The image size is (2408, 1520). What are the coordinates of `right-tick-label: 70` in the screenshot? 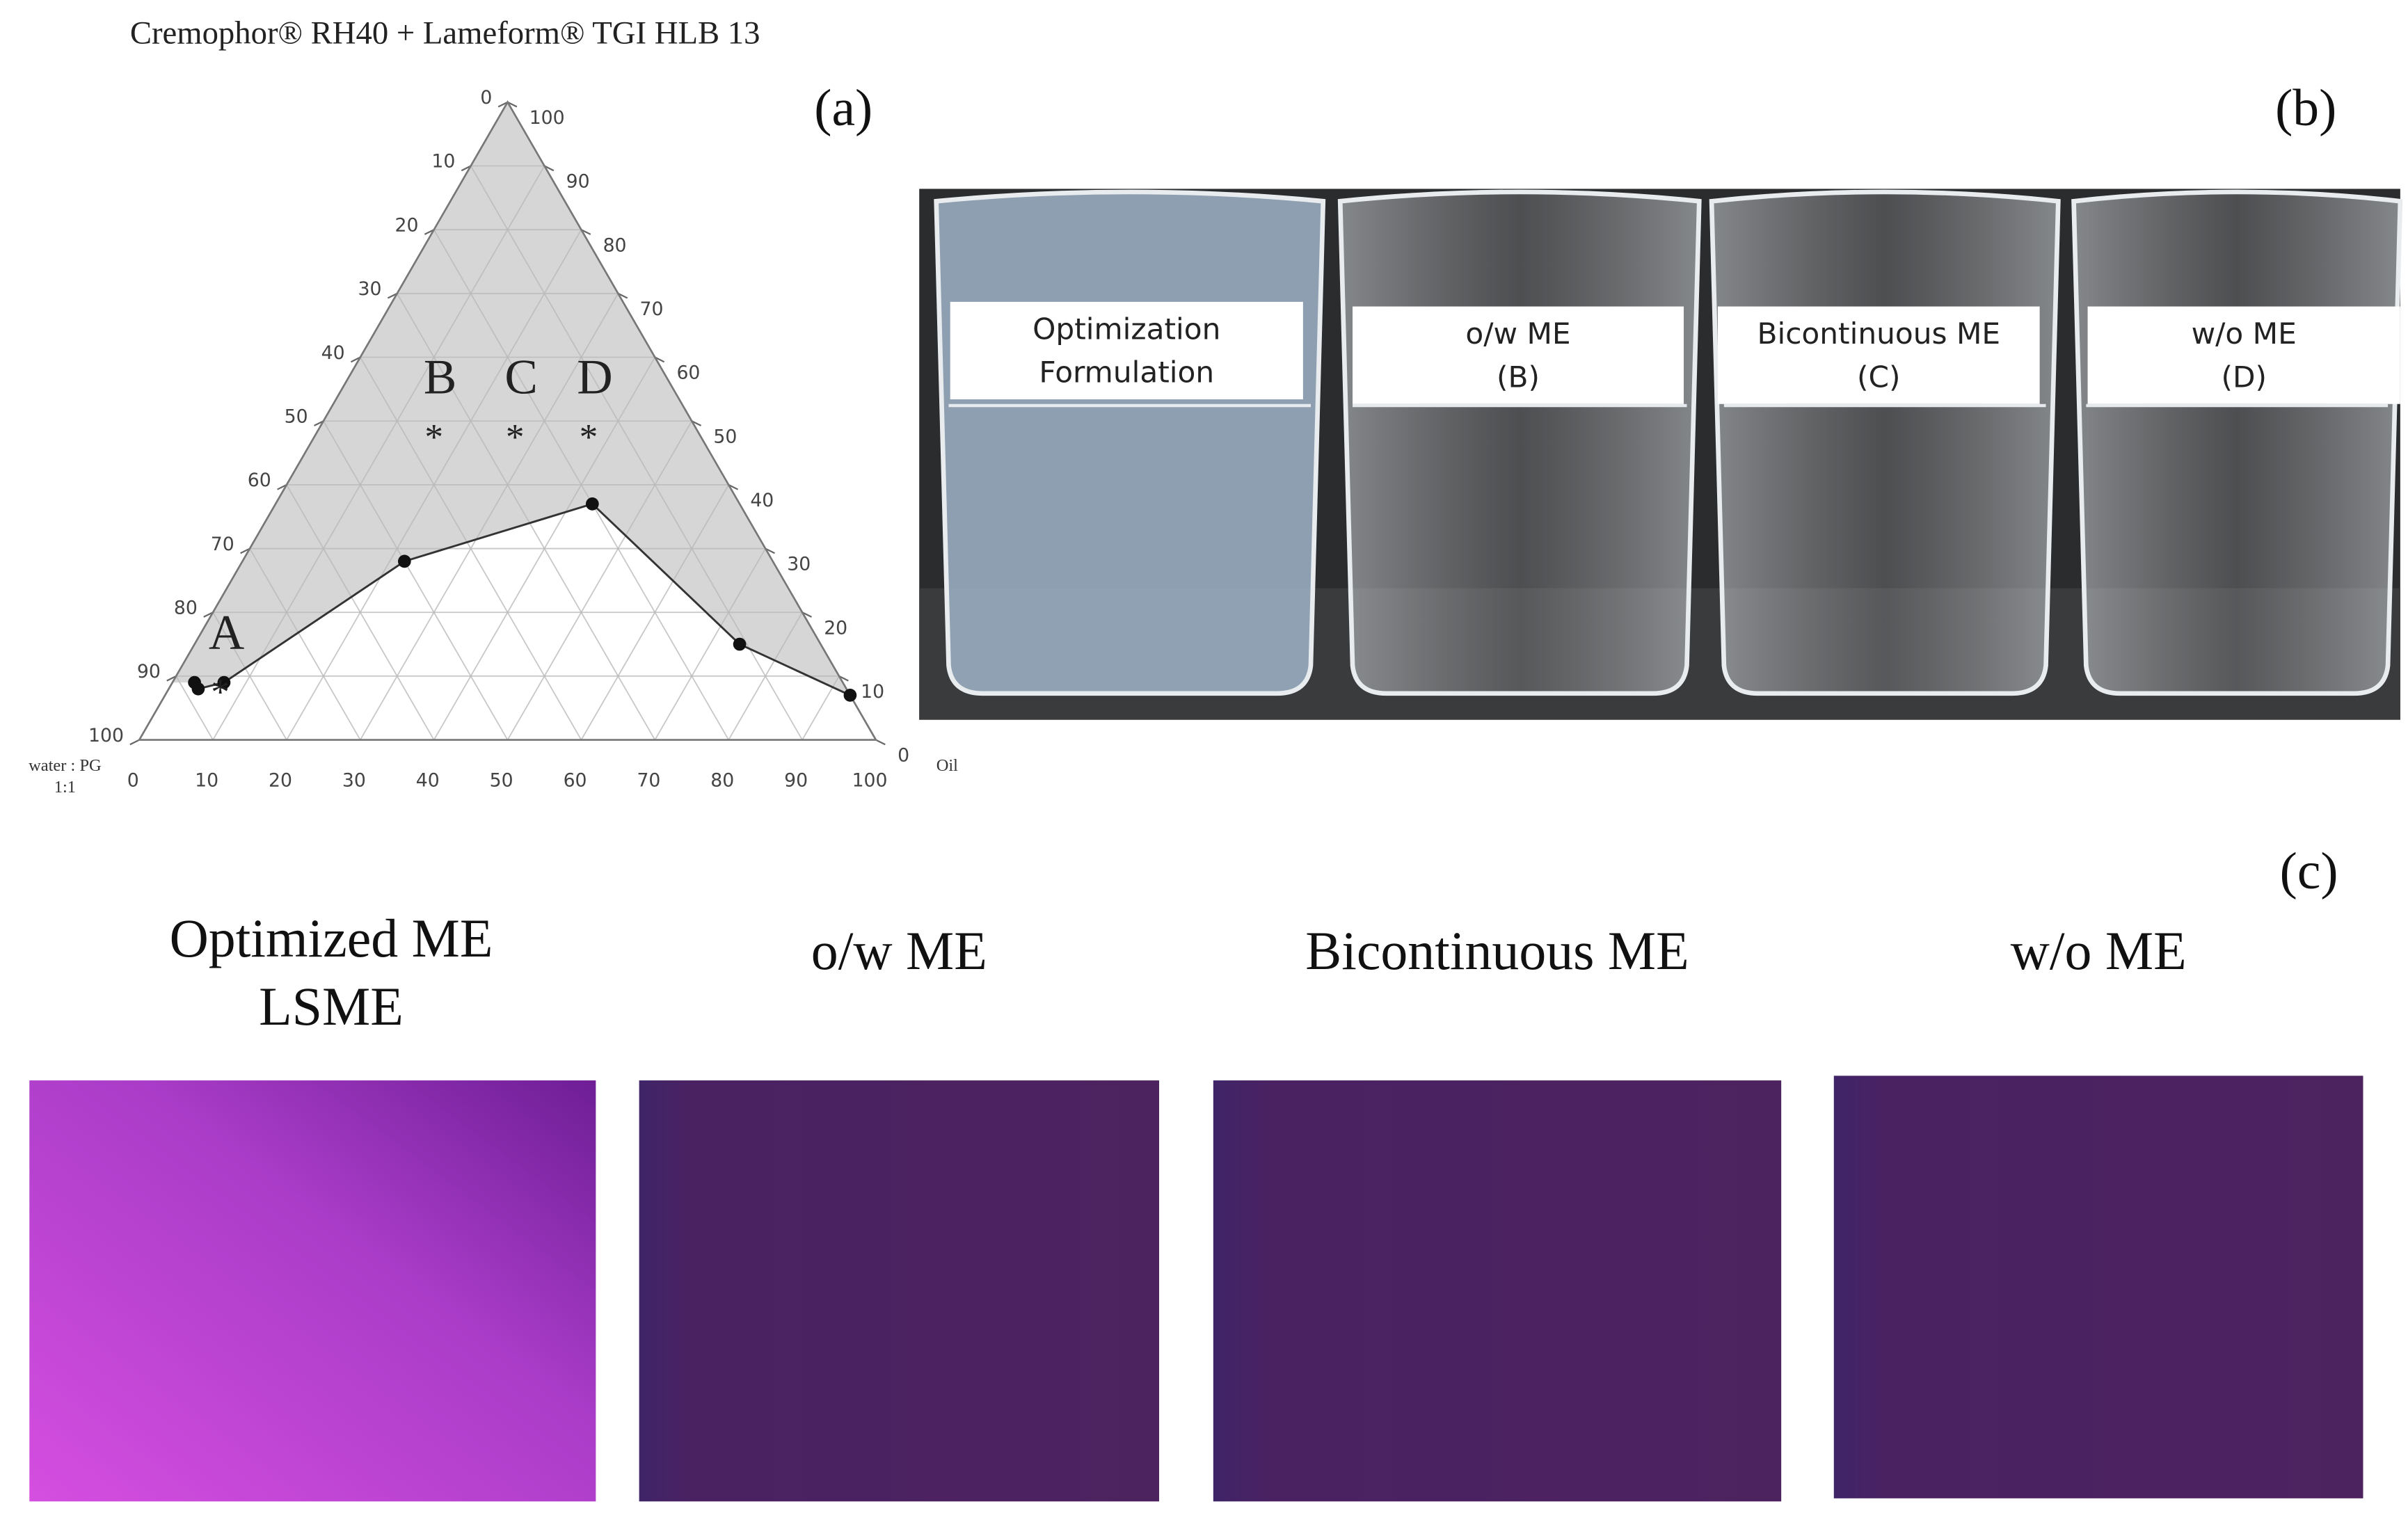 It's located at (652, 309).